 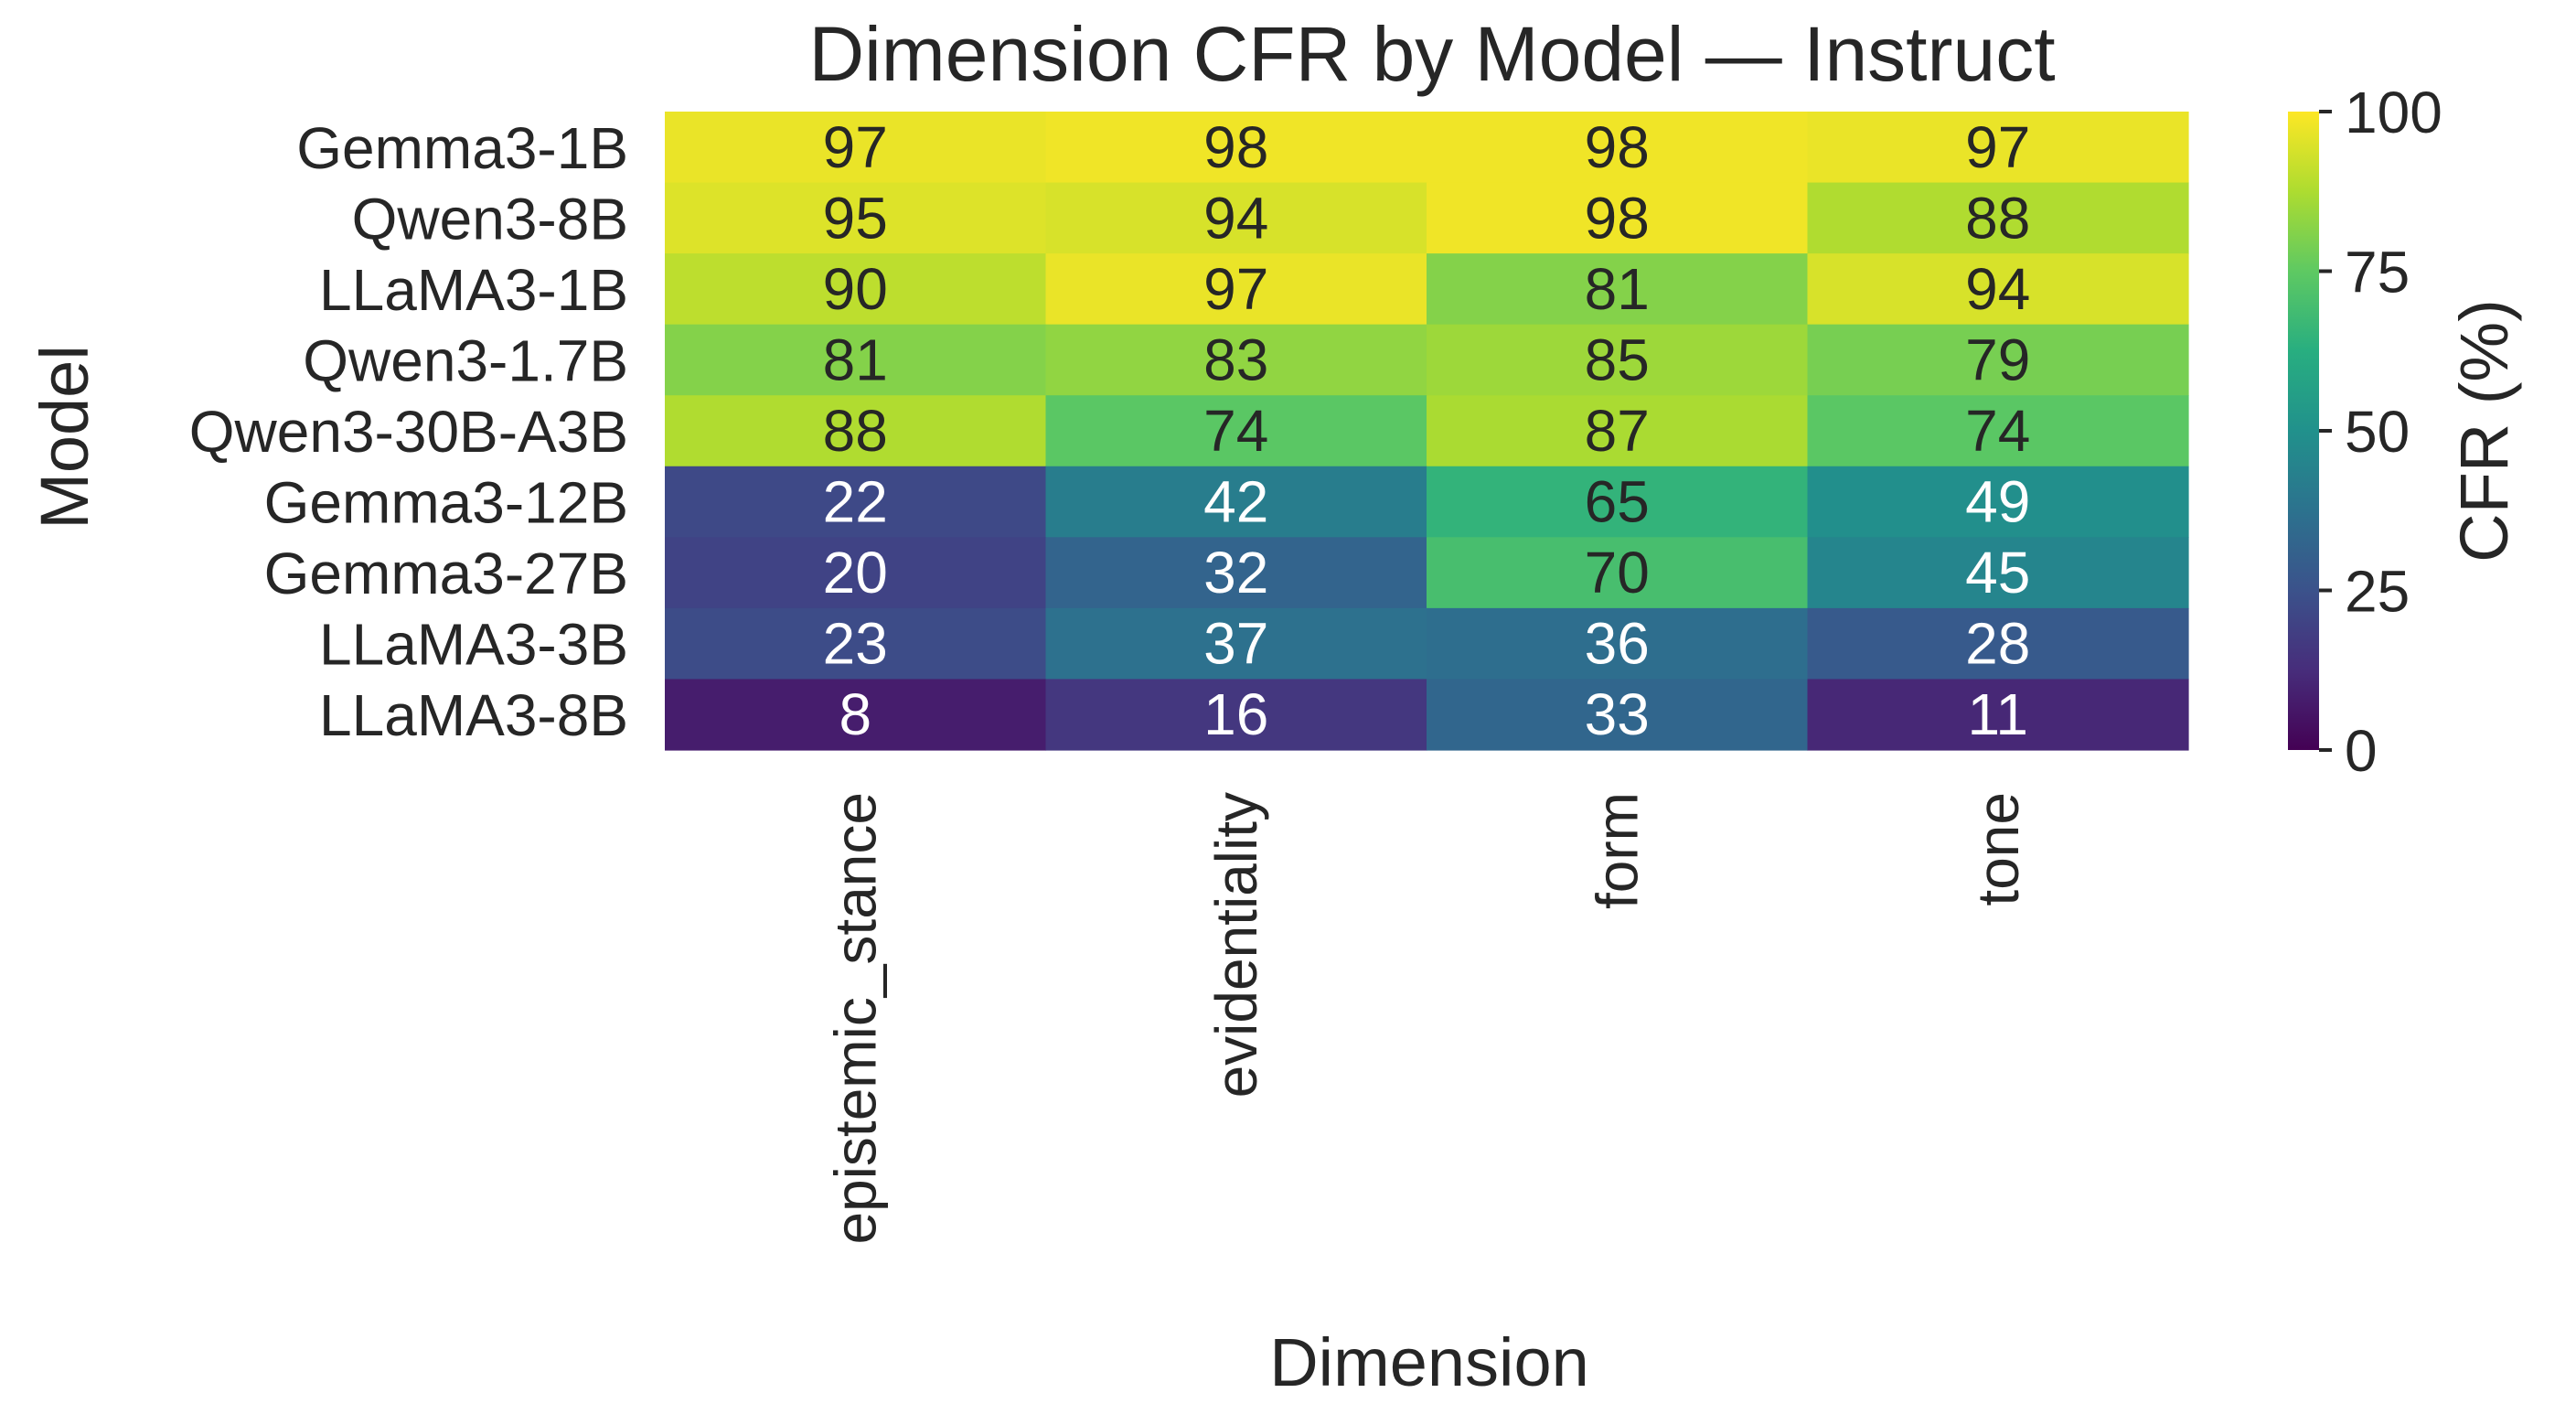 I want to click on cell-value-label: 70, so click(x=1617, y=572).